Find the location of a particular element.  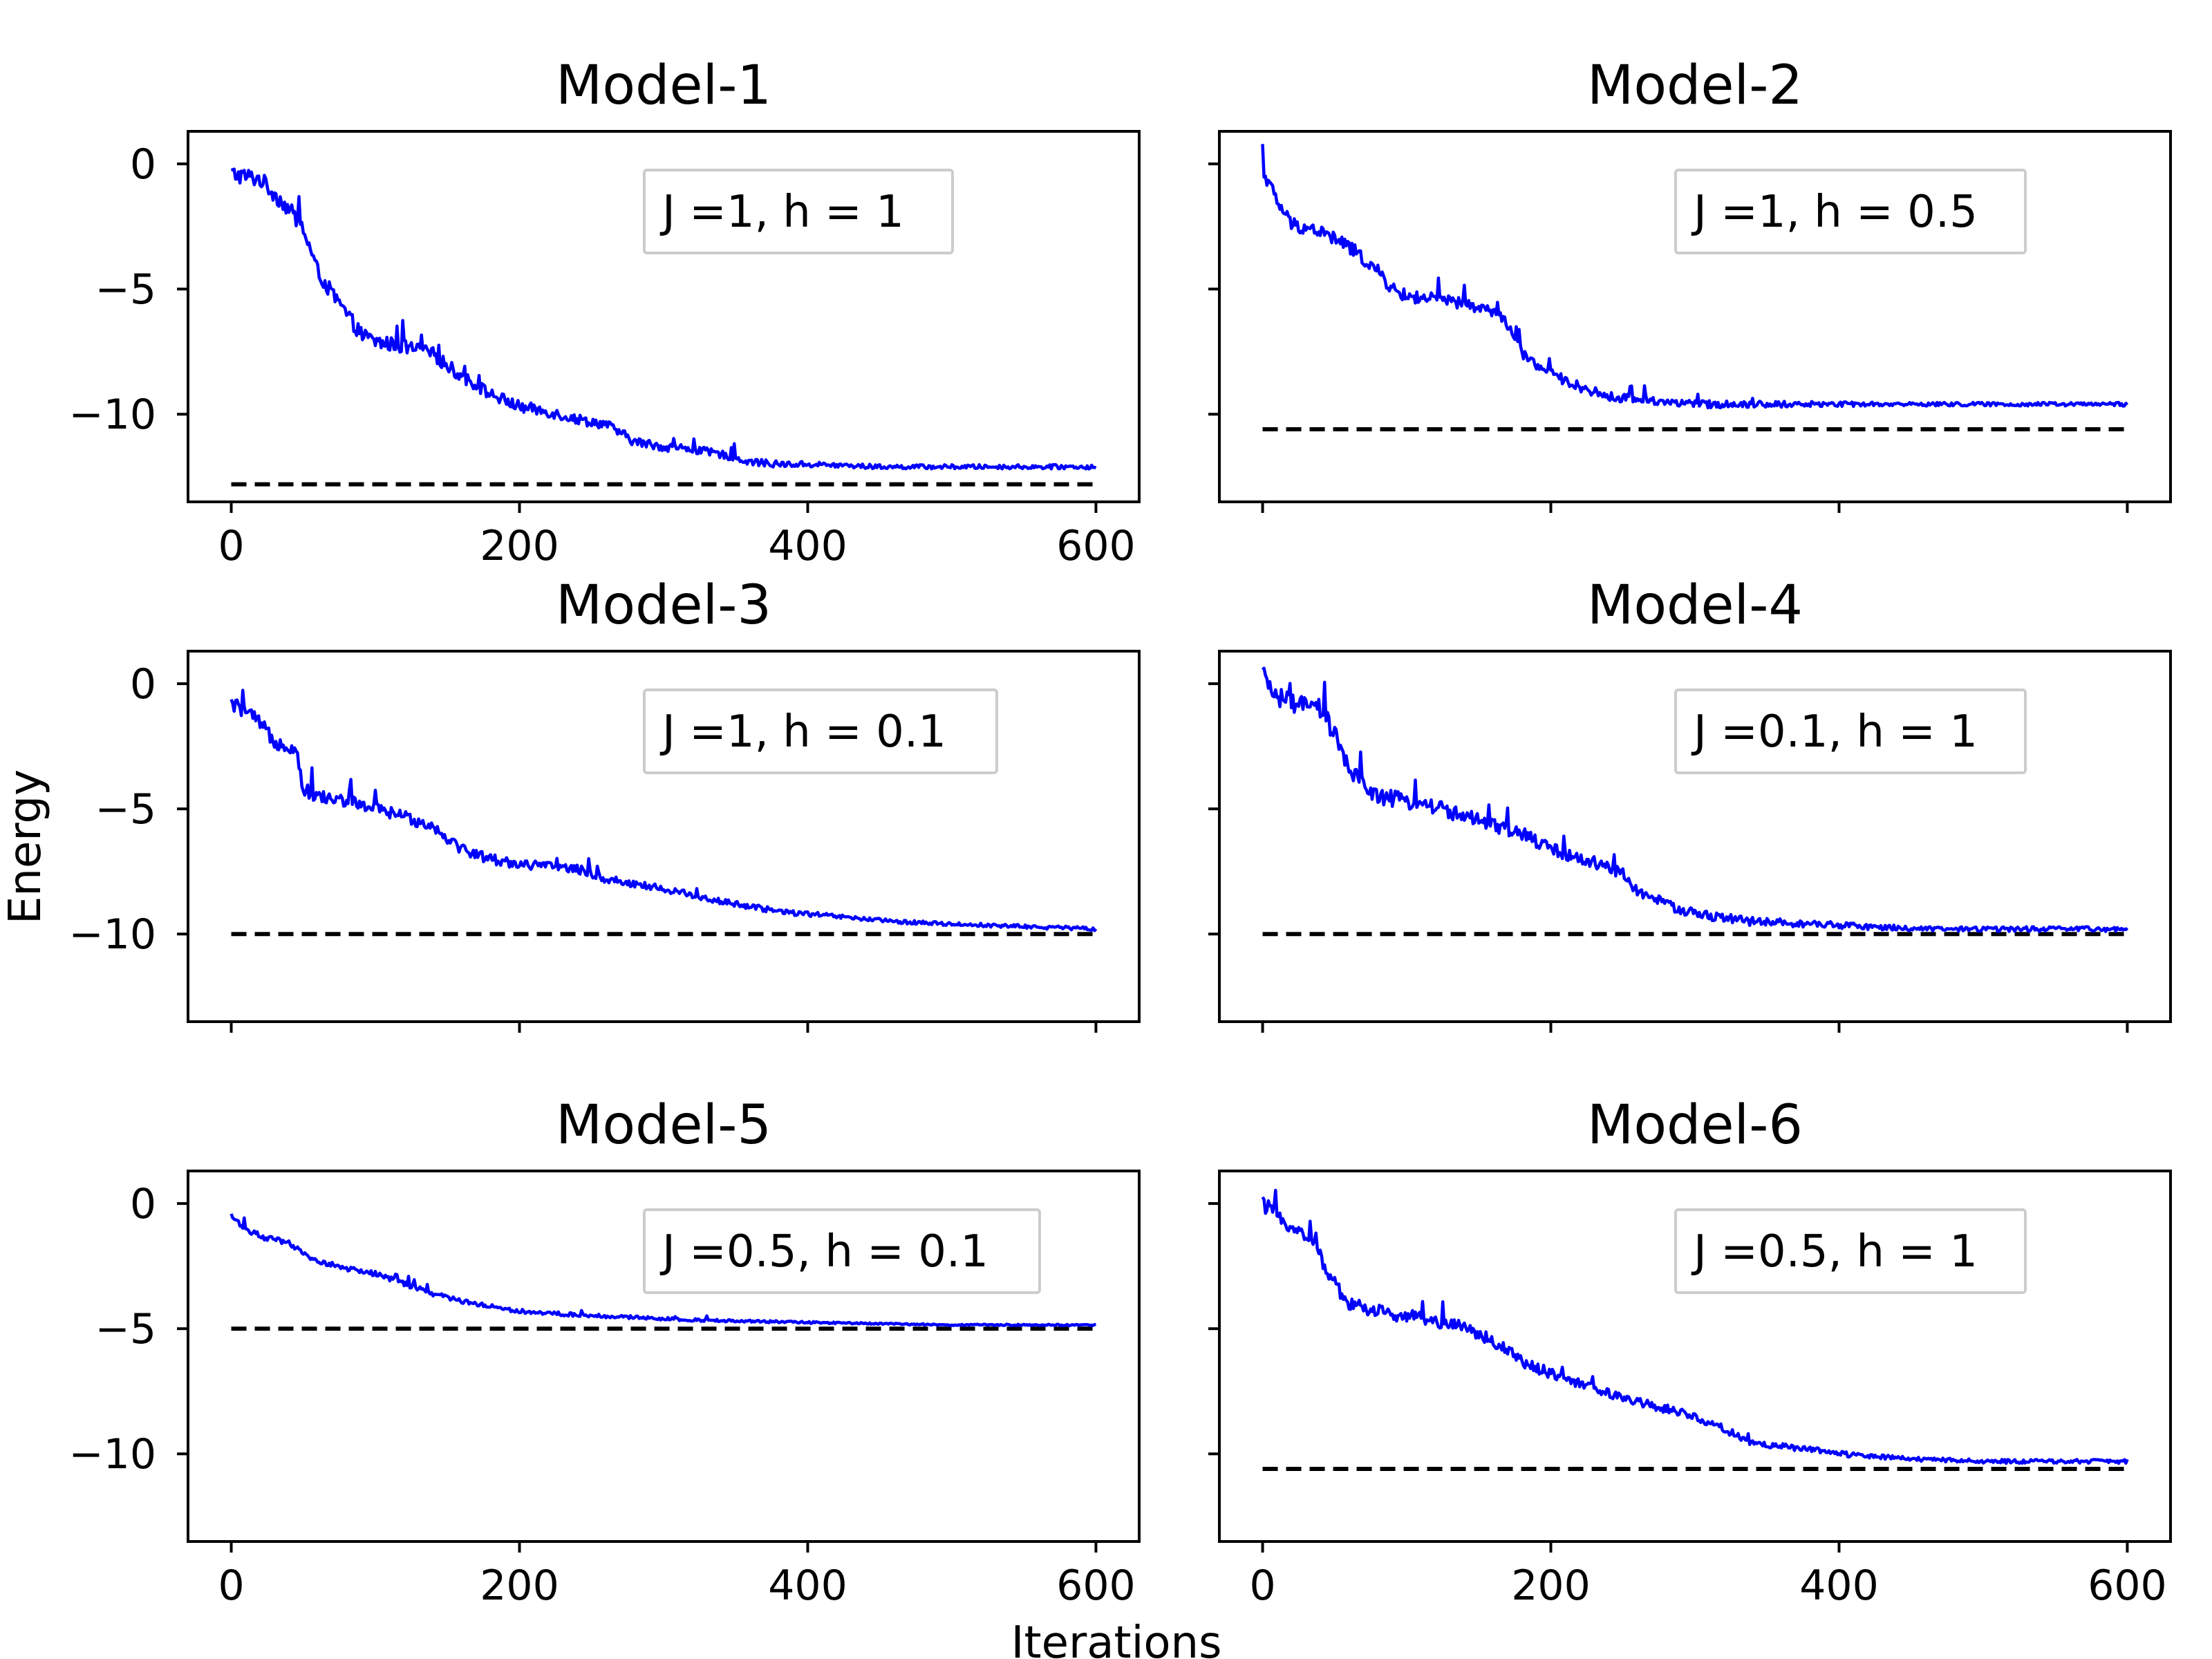

subplot-2: Model-2 J =1, h = 0.5 is located at coordinates (1690, 284).